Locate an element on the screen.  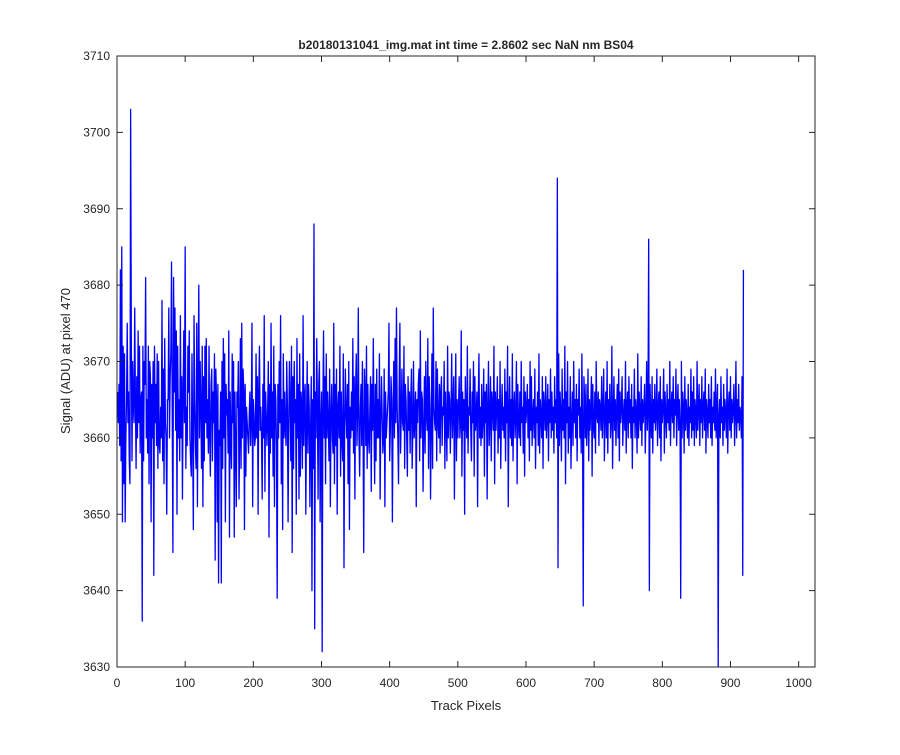
x-tick-label: 500 is located at coordinates (458, 683).